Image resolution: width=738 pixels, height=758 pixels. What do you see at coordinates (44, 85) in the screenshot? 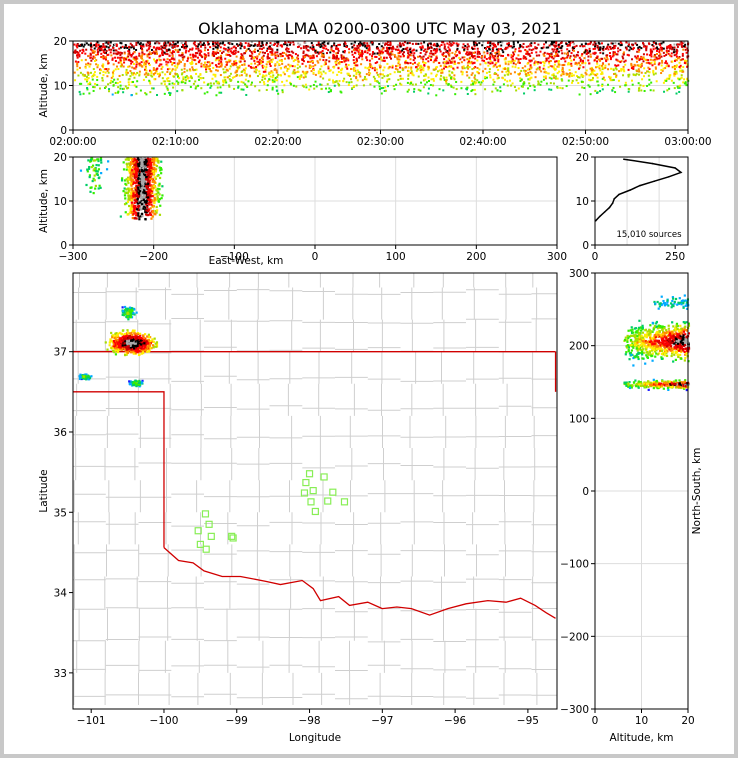
I see `y-axis-label: Altitude, km` at bounding box center [44, 85].